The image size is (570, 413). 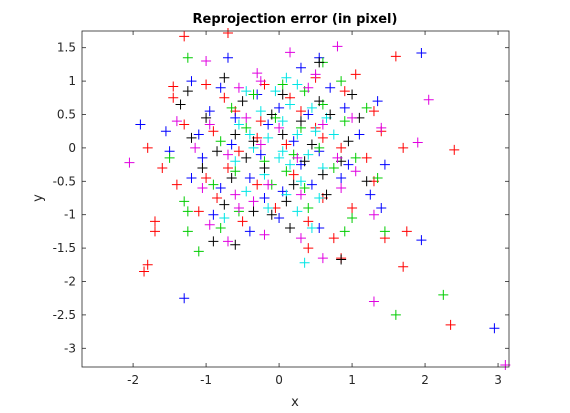 What do you see at coordinates (64, 315) in the screenshot?
I see `y-tick-label: -2.5` at bounding box center [64, 315].